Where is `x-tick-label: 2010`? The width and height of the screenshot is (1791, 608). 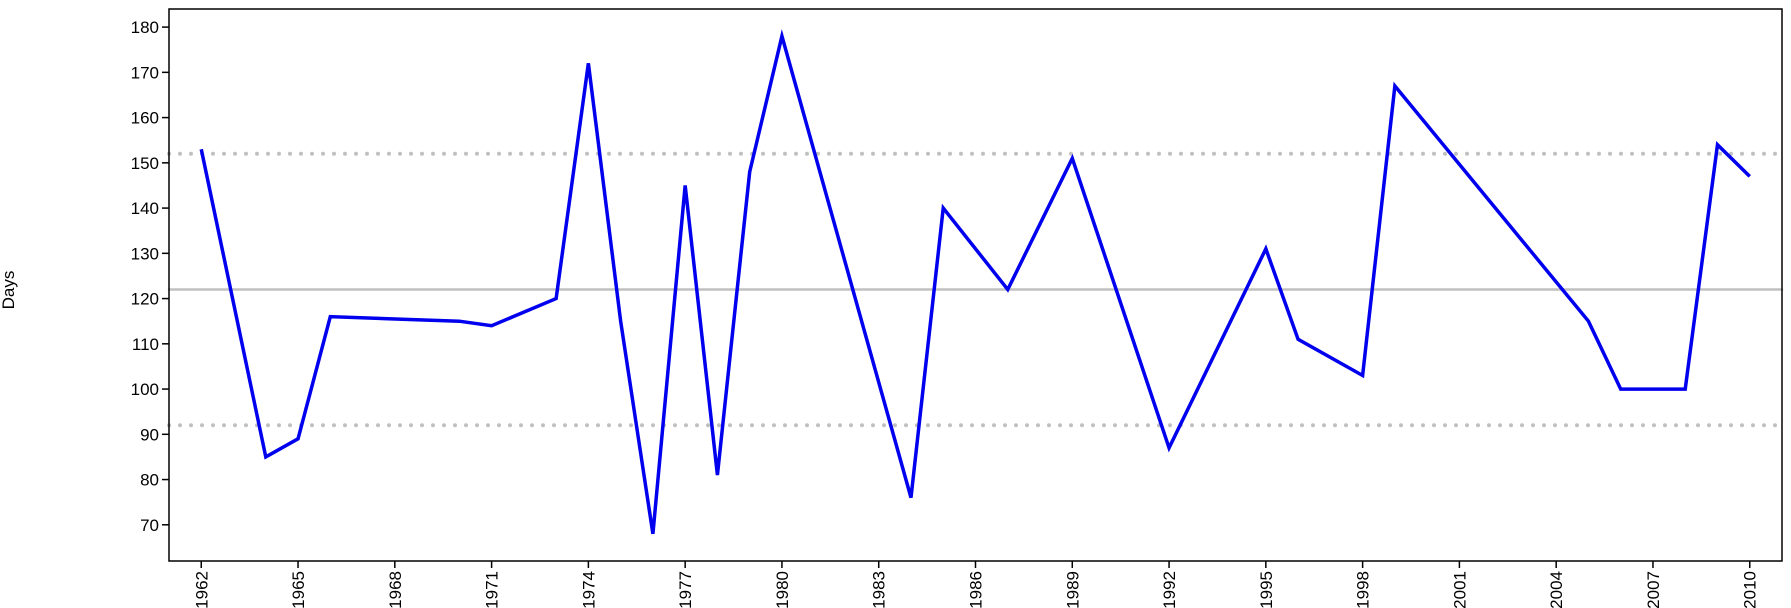 x-tick-label: 2010 is located at coordinates (1750, 589).